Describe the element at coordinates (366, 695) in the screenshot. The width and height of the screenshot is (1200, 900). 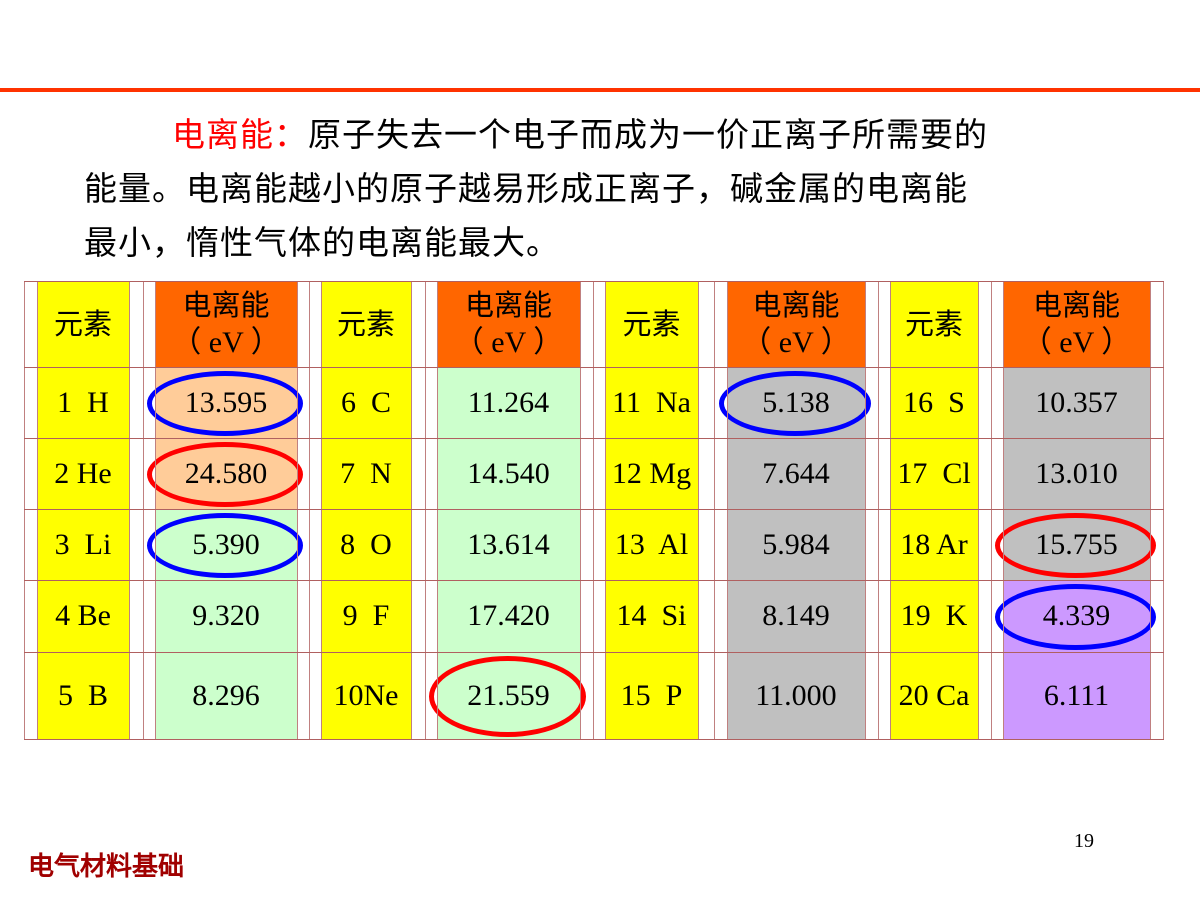
I see `element-cell: 10Ne` at that location.